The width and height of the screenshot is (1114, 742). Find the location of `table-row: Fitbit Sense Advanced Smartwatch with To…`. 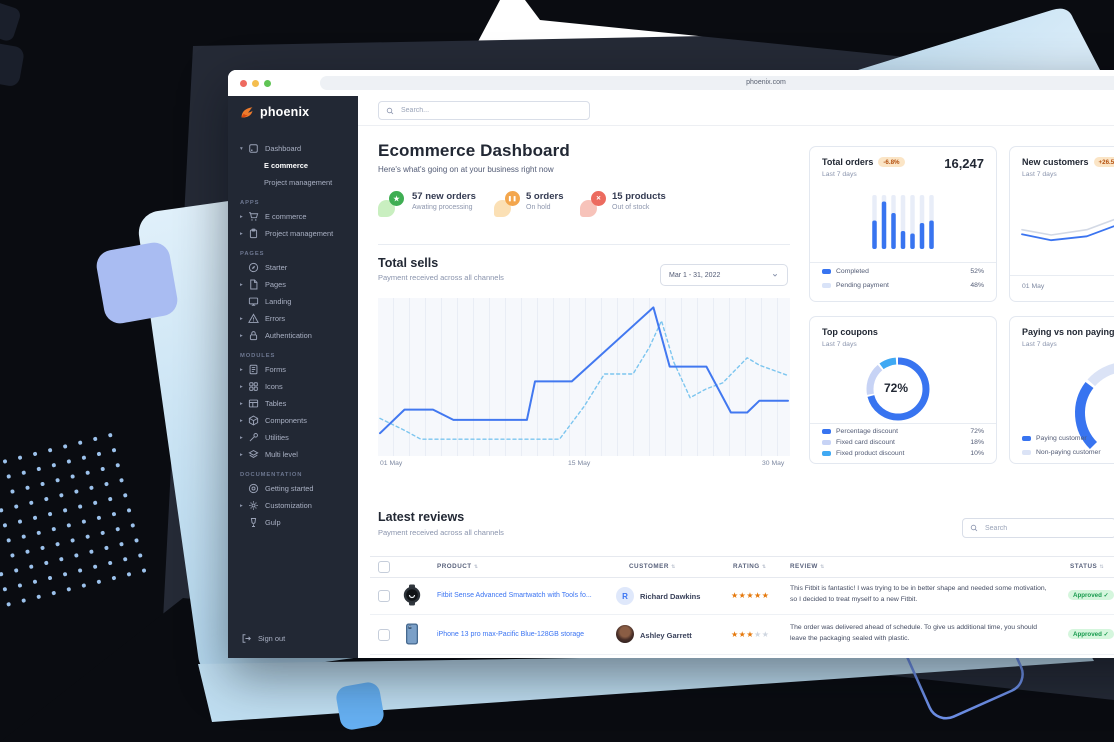

table-row: Fitbit Sense Advanced Smartwatch with To… is located at coordinates (742, 596).